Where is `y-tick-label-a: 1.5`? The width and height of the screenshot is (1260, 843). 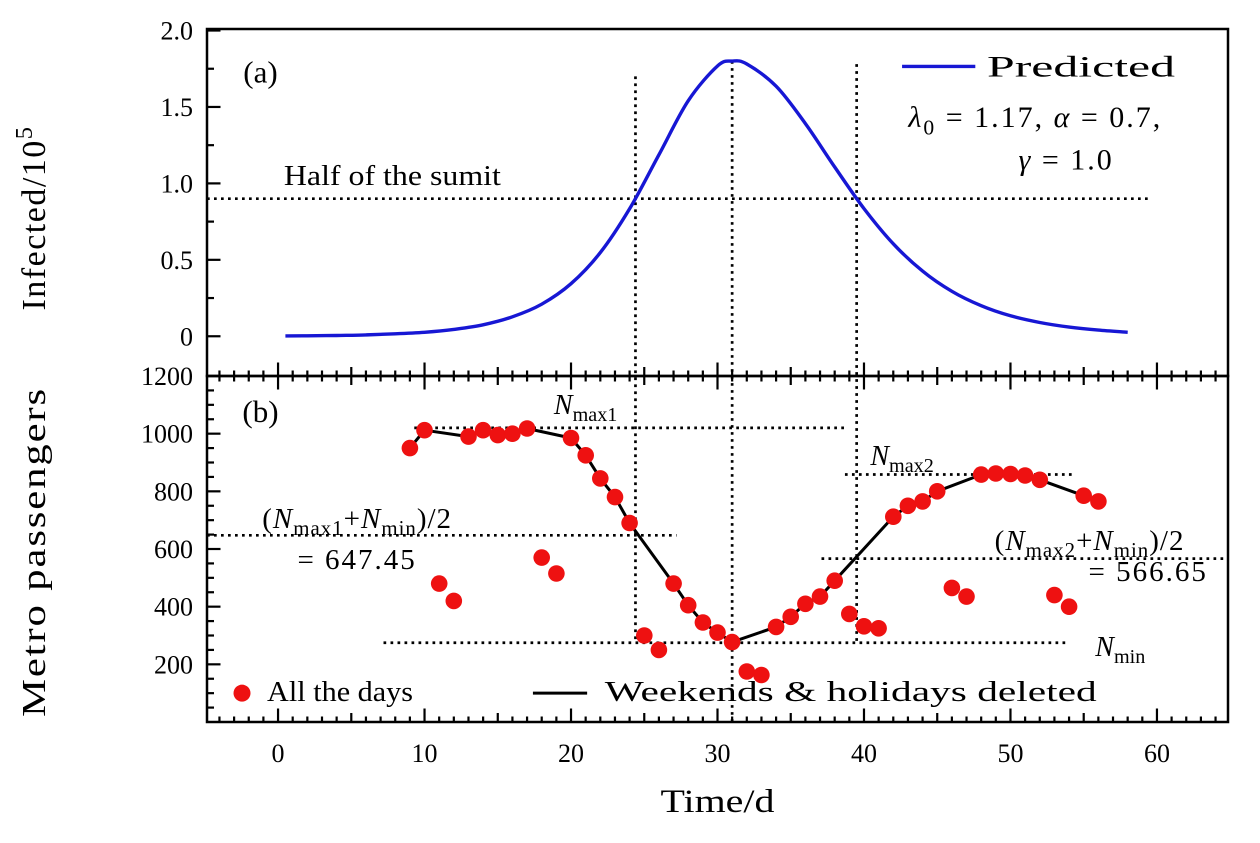
y-tick-label-a: 1.5 is located at coordinates (177, 107).